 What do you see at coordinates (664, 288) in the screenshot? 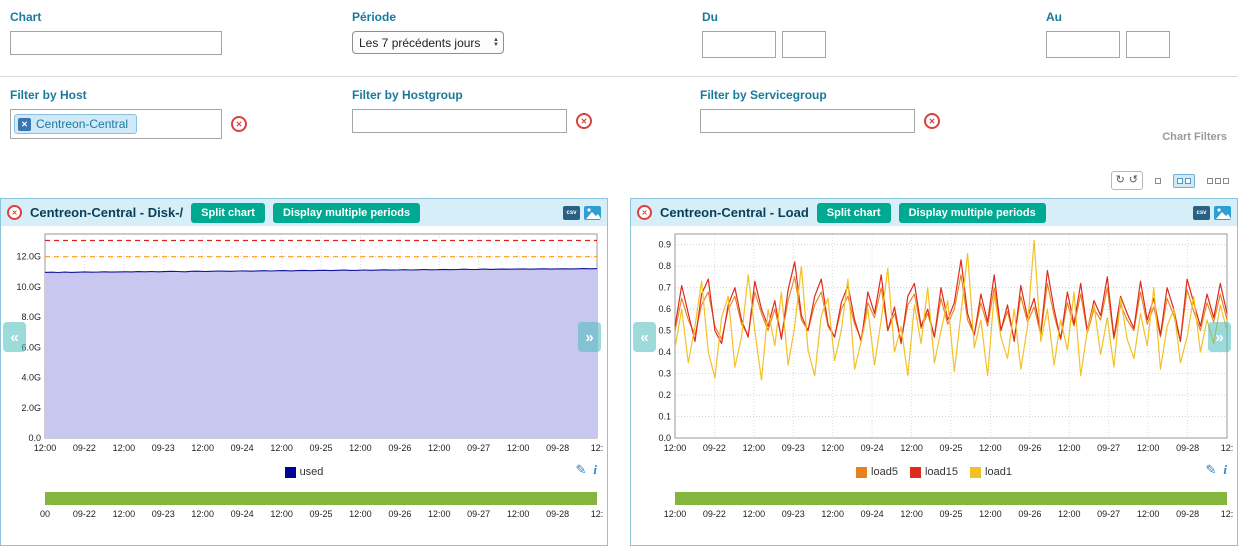
I see `svg-text: 0.7` at bounding box center [664, 288].